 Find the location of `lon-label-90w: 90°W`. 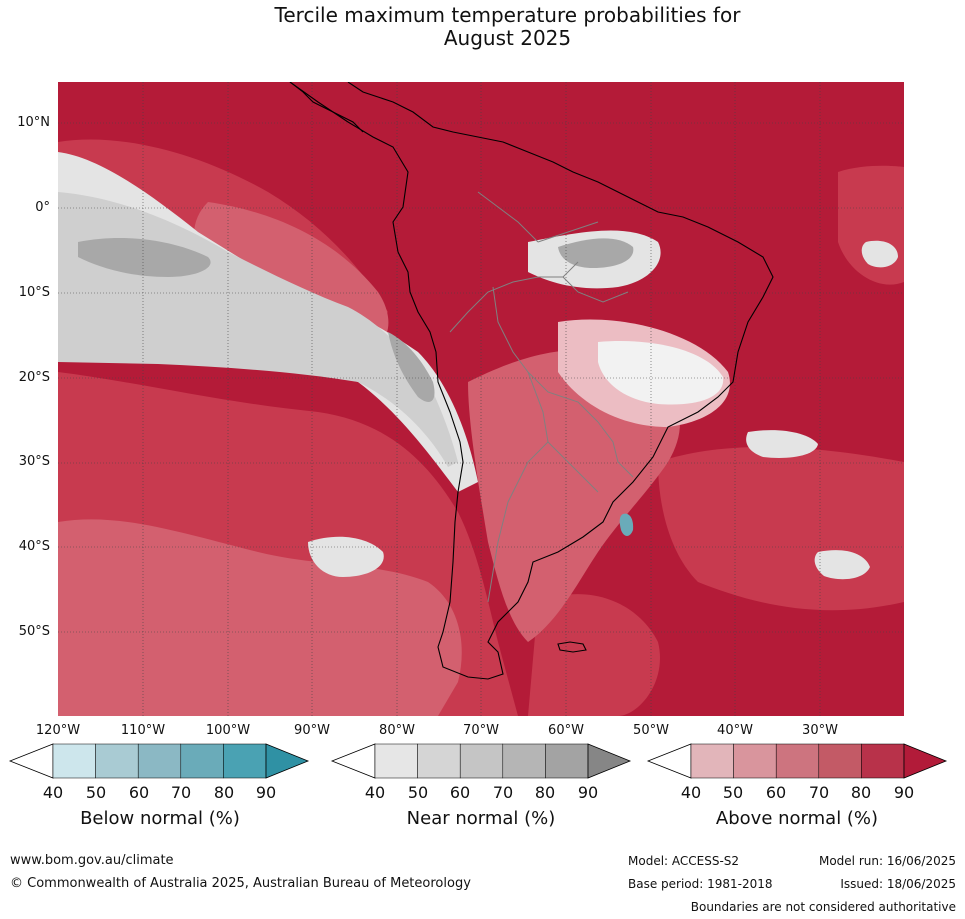

lon-label-90w: 90°W is located at coordinates (312, 730).